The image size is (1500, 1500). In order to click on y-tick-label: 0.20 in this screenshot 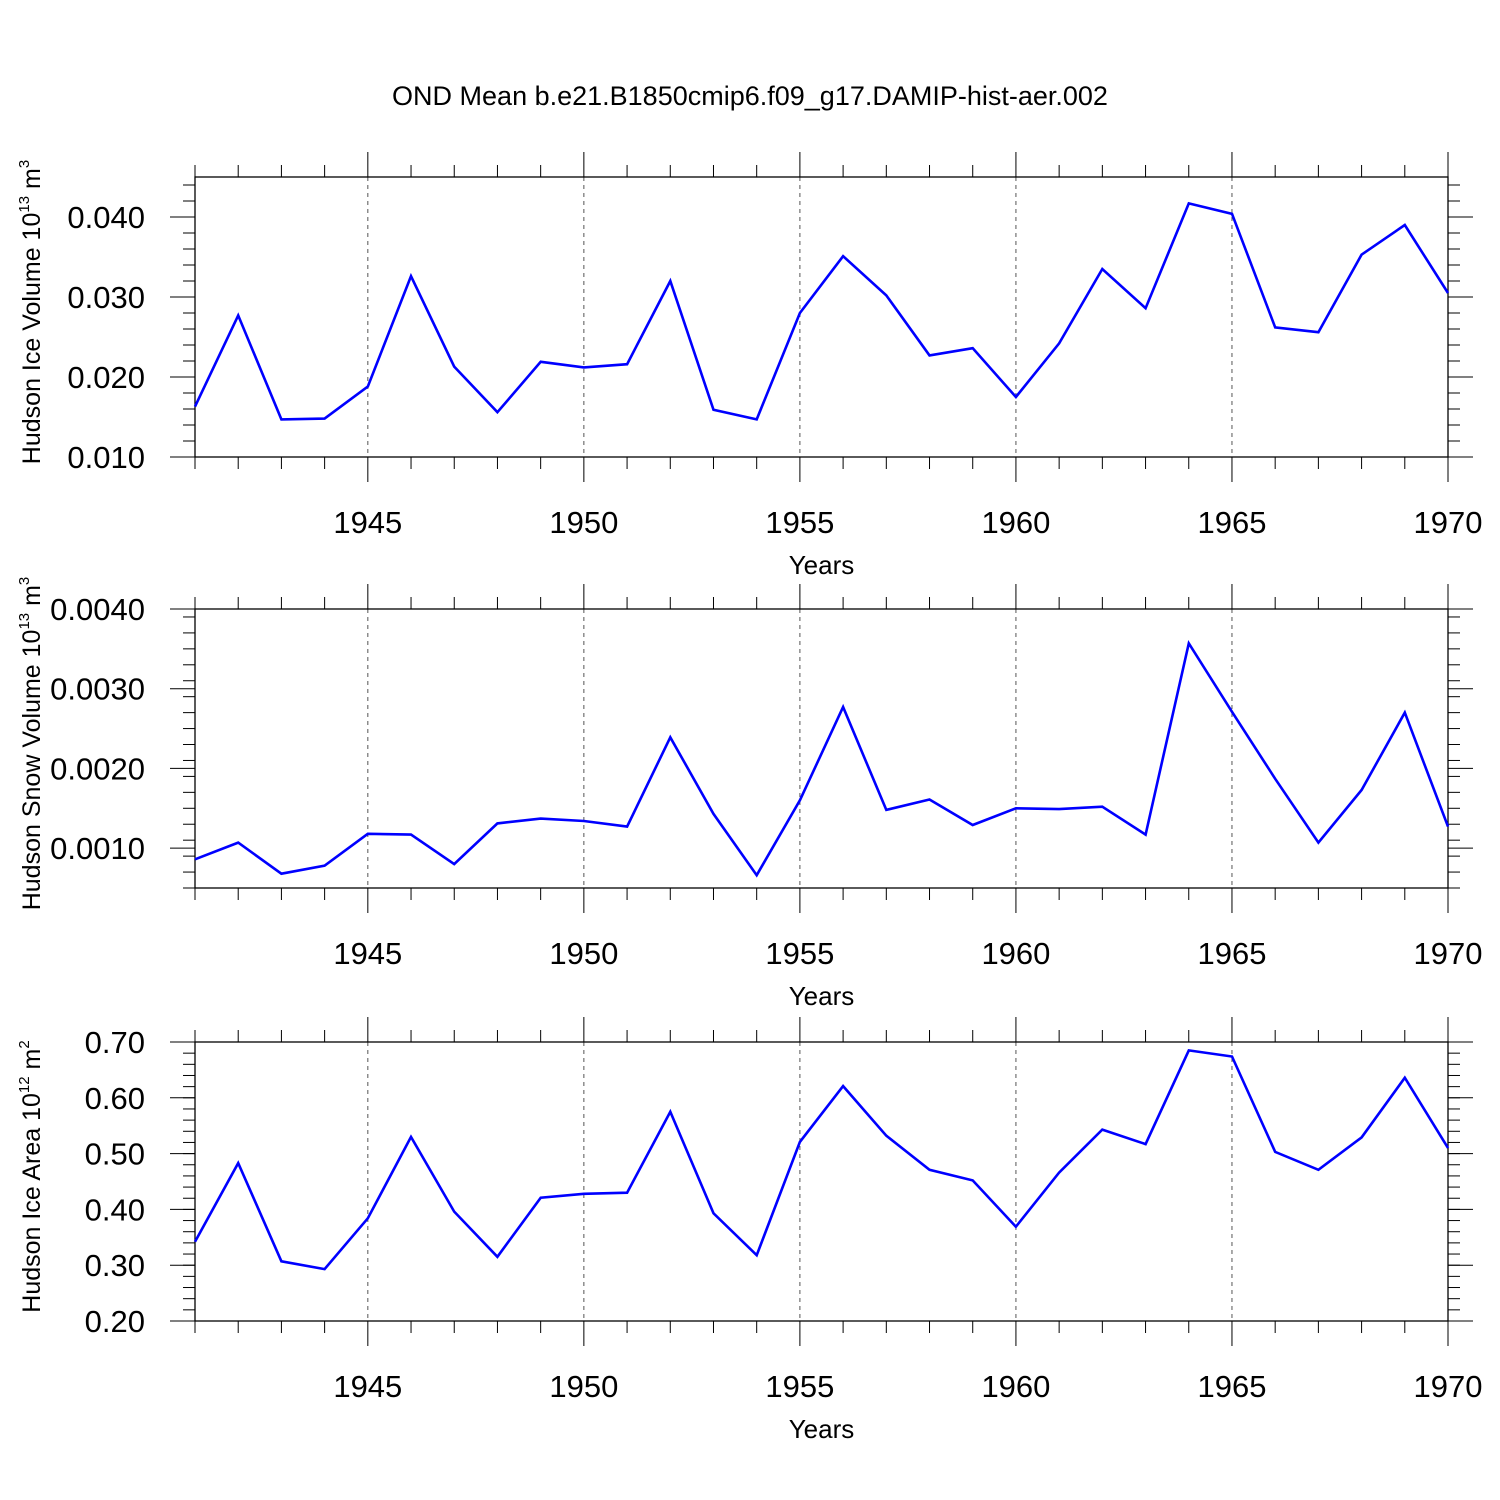, I will do `click(115, 1321)`.